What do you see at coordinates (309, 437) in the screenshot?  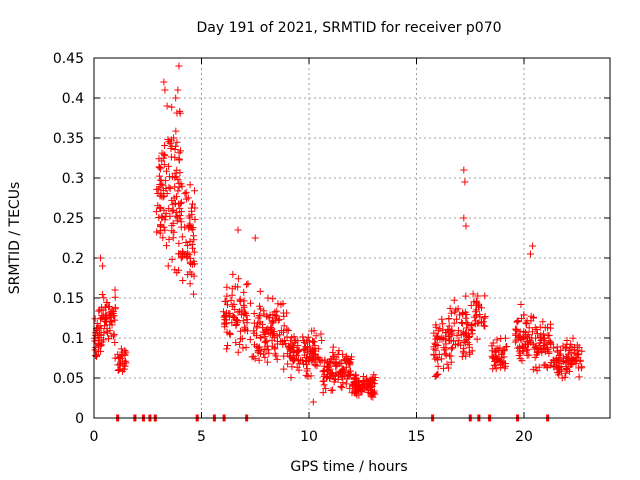 I see `x-tick-label: 10` at bounding box center [309, 437].